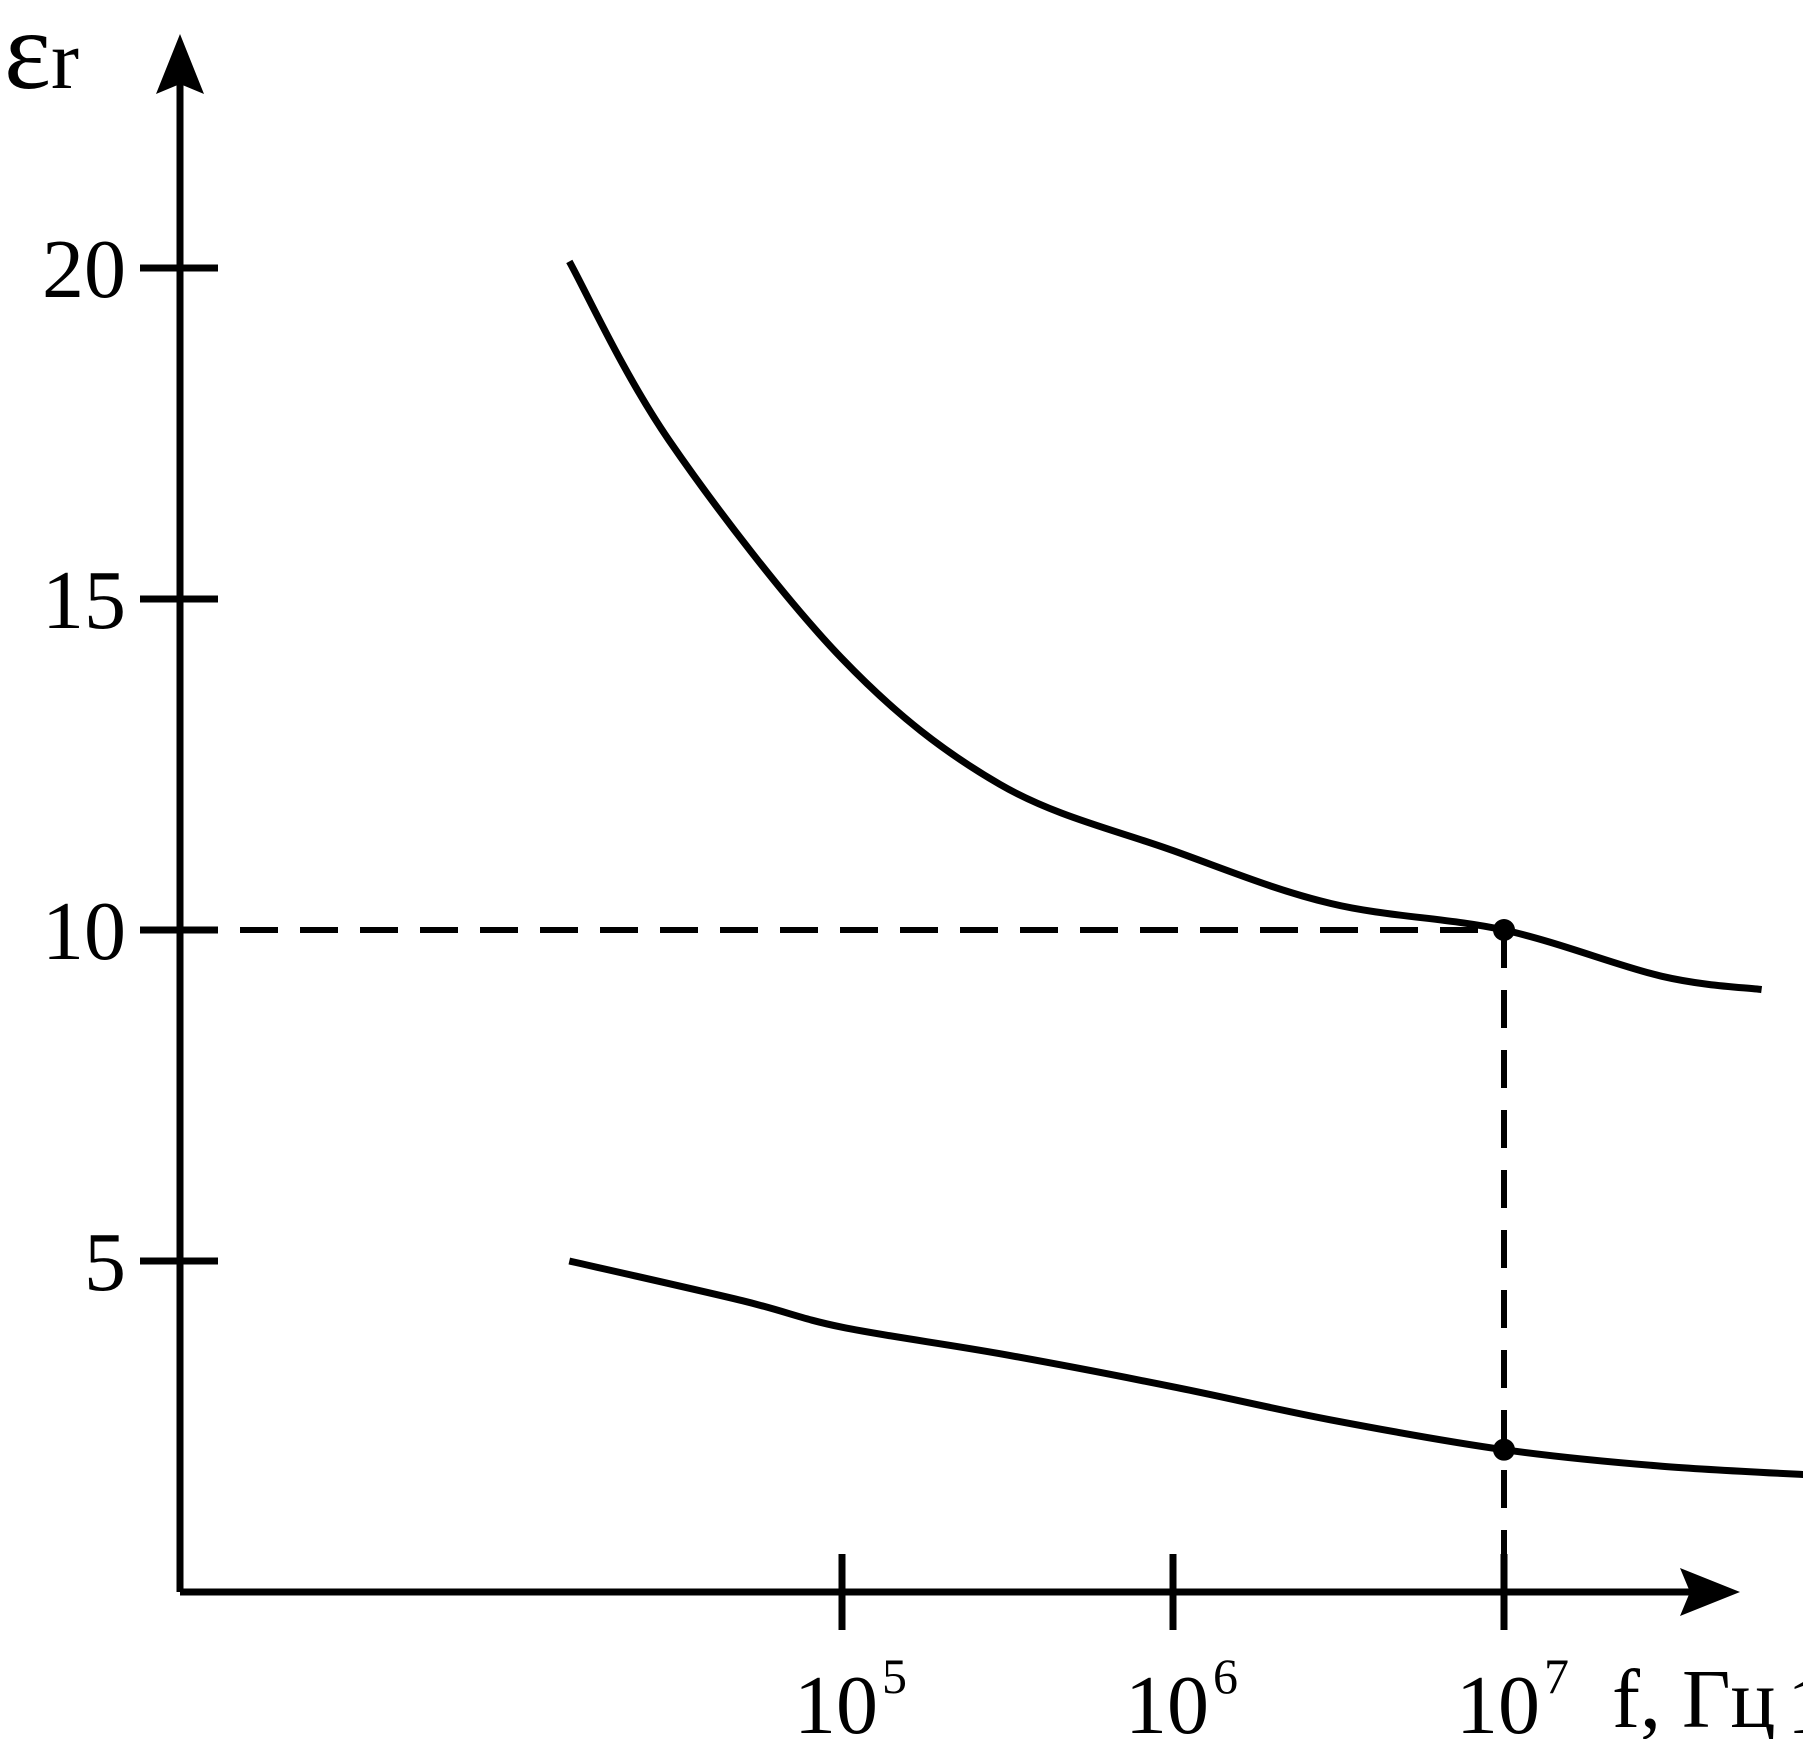 This screenshot has height=1739, width=1803. I want to click on x-tick-label: 10⁶, so click(1181, 1693).